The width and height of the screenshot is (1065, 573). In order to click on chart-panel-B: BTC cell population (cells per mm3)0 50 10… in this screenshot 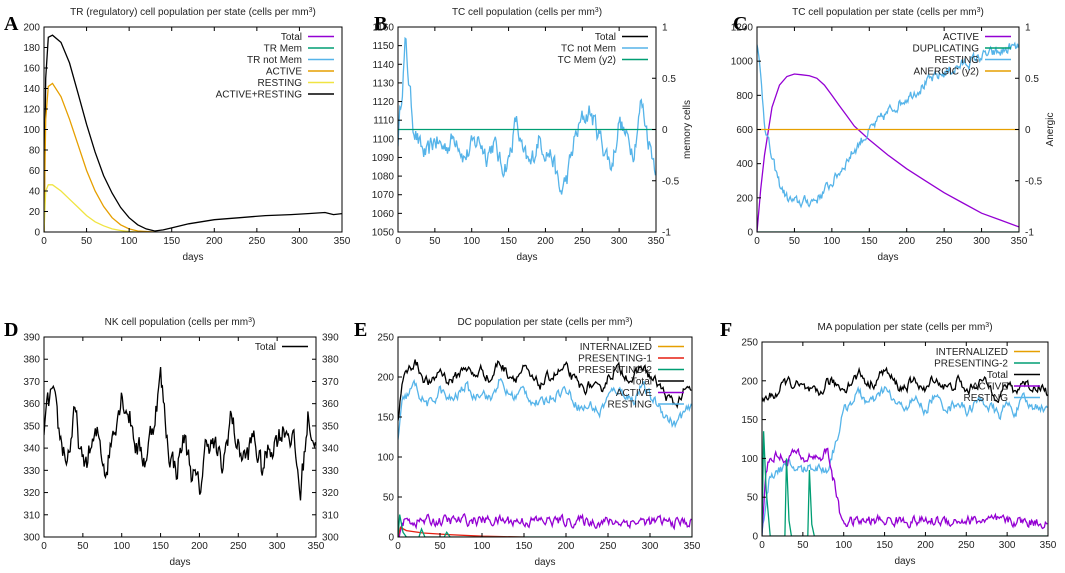, I will do `click(532, 135)`.